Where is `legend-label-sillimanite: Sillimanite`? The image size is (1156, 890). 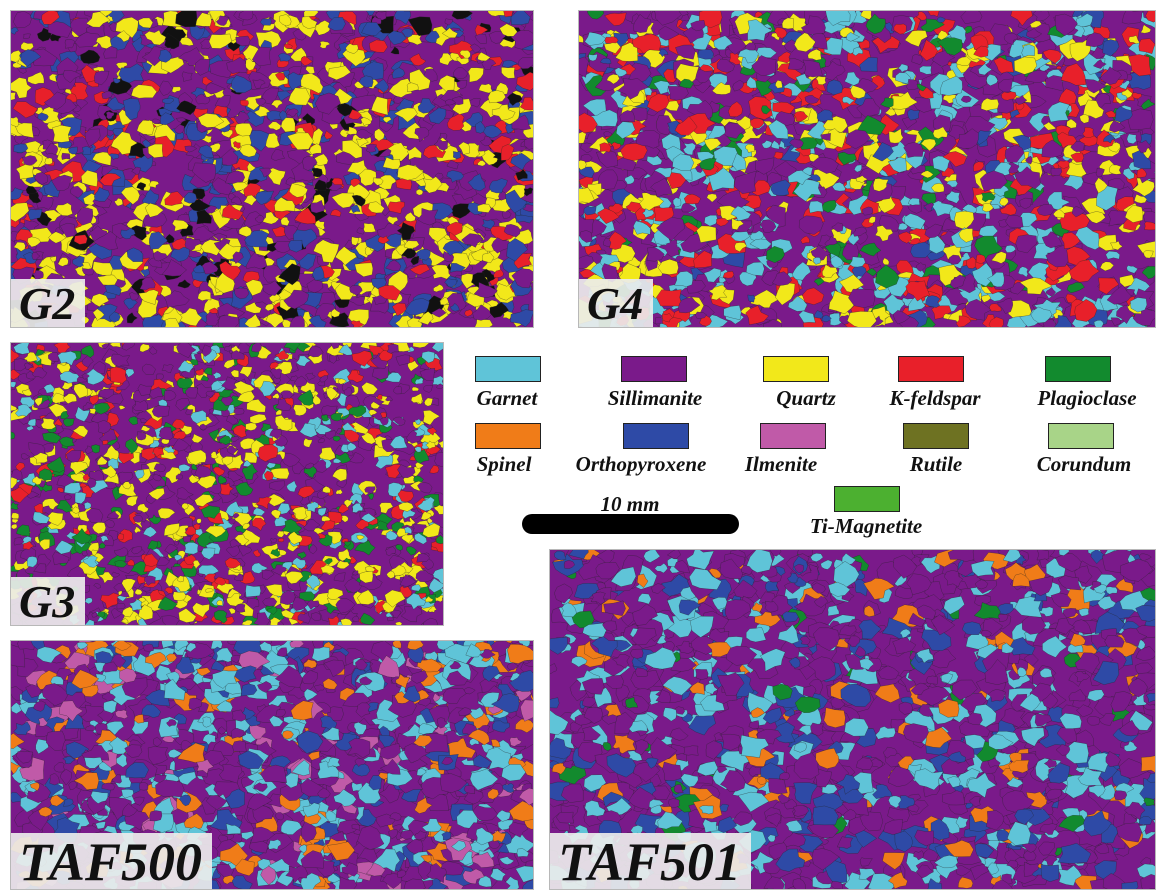
legend-label-sillimanite: Sillimanite is located at coordinates (655, 398).